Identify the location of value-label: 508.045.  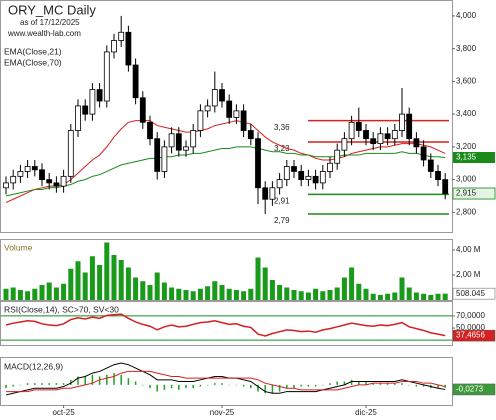
(470, 293).